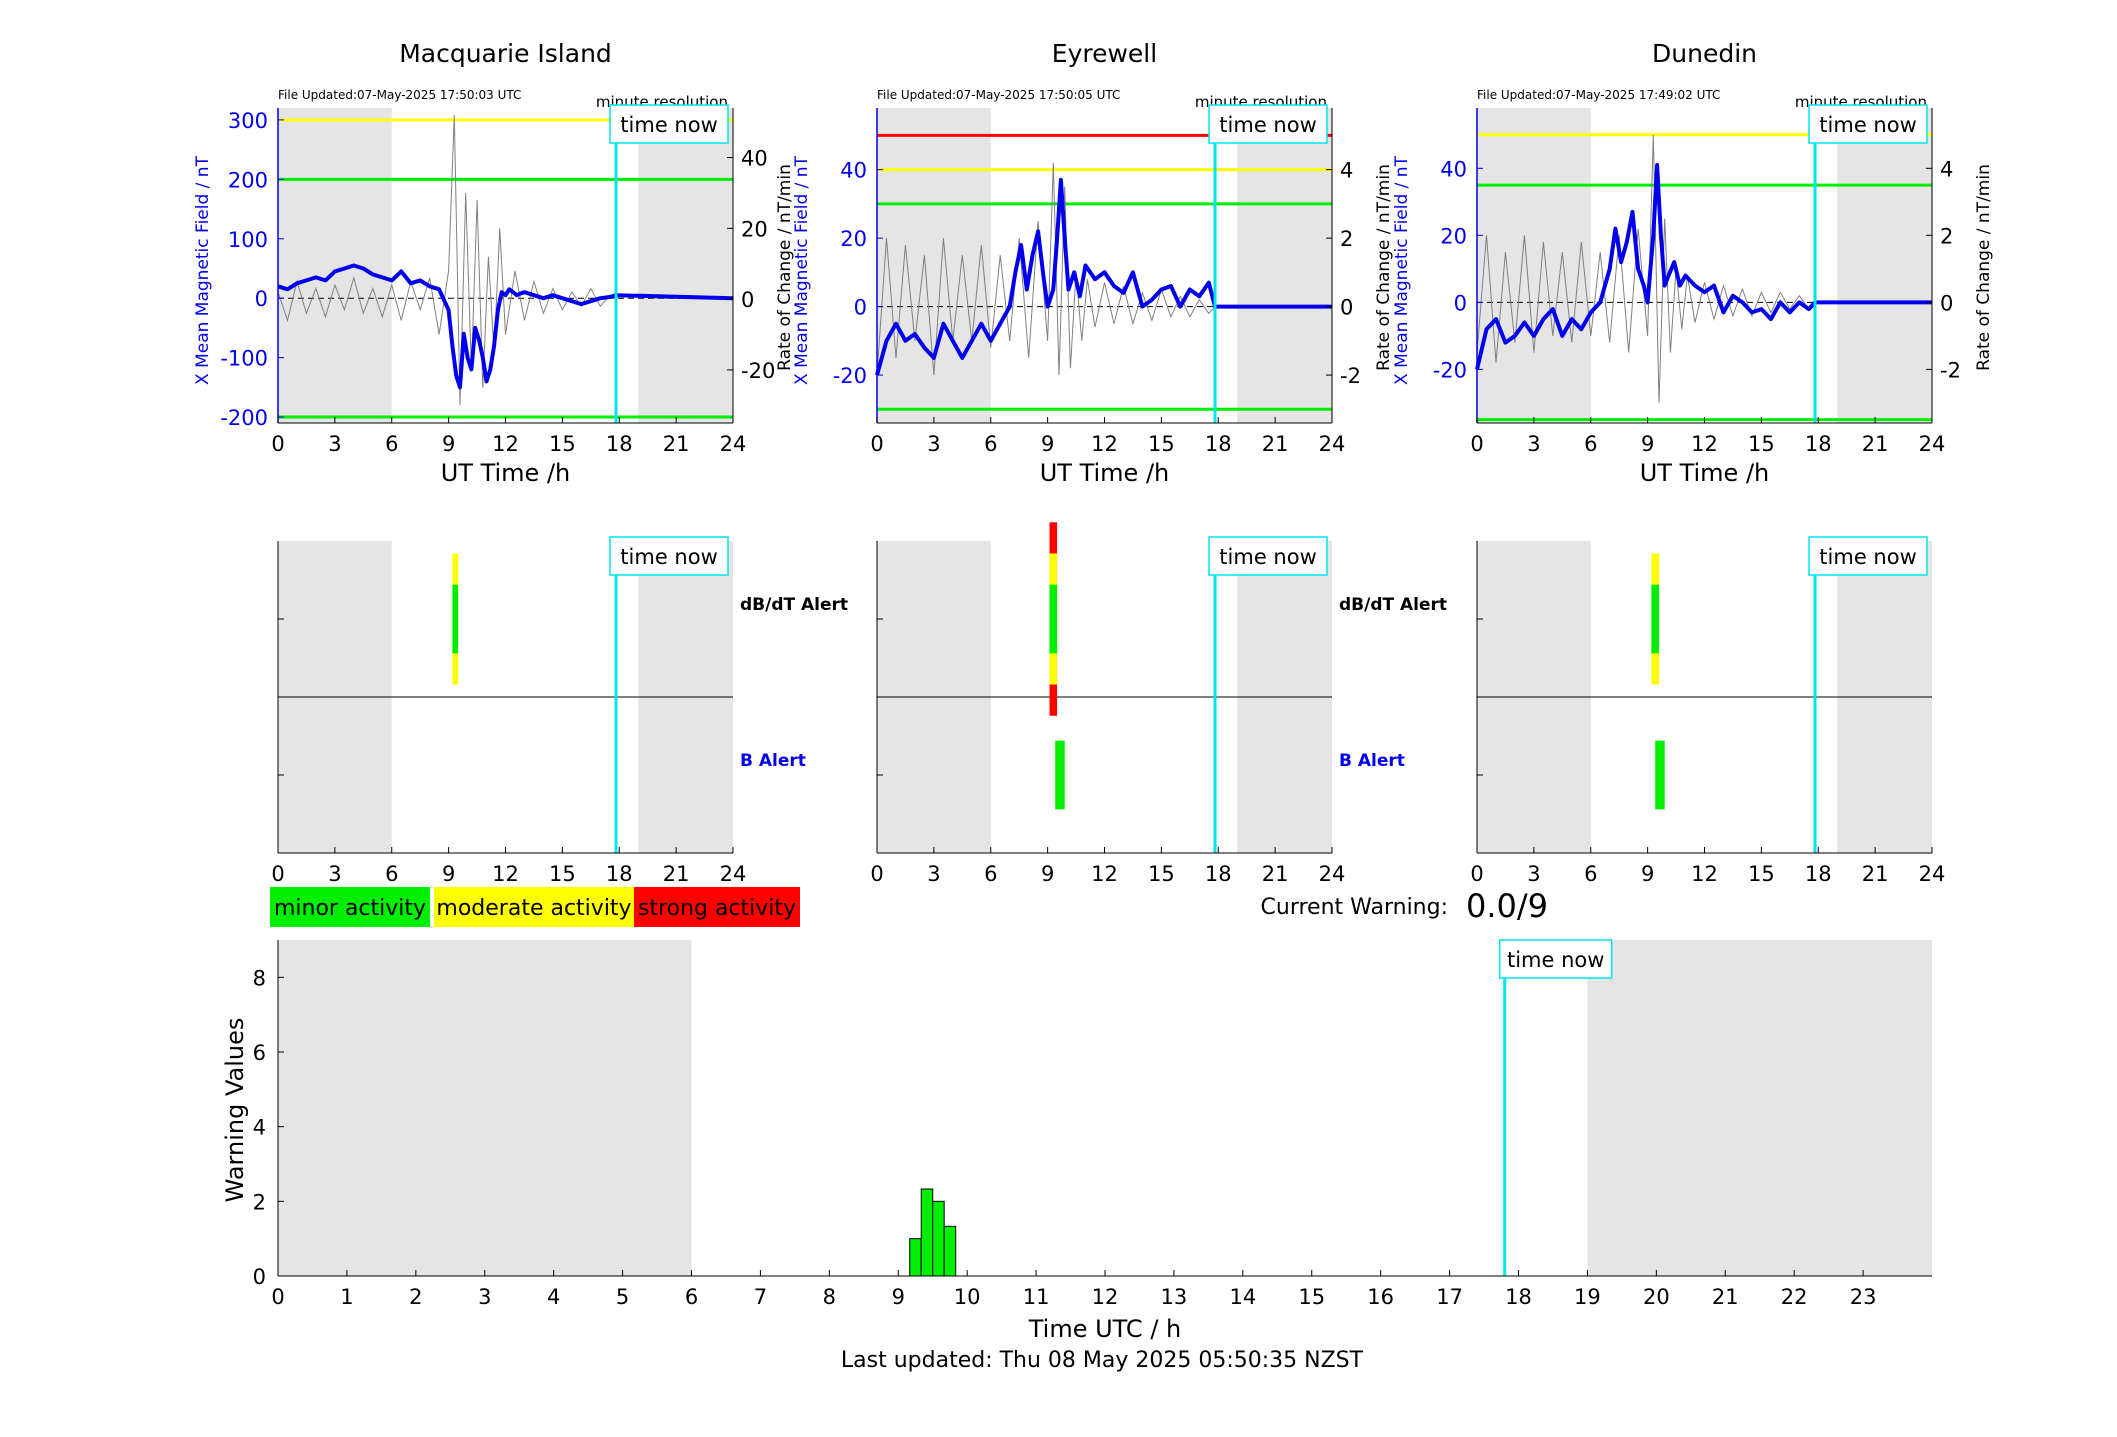 Image resolution: width=2117 pixels, height=1437 pixels. I want to click on x-tick-label: 2, so click(415, 1297).